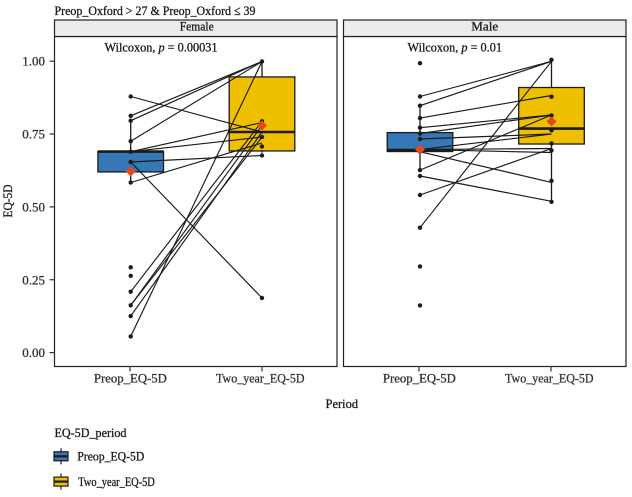 The width and height of the screenshot is (632, 497). Describe the element at coordinates (33, 134) in the screenshot. I see `svg-text: 0.75` at that location.